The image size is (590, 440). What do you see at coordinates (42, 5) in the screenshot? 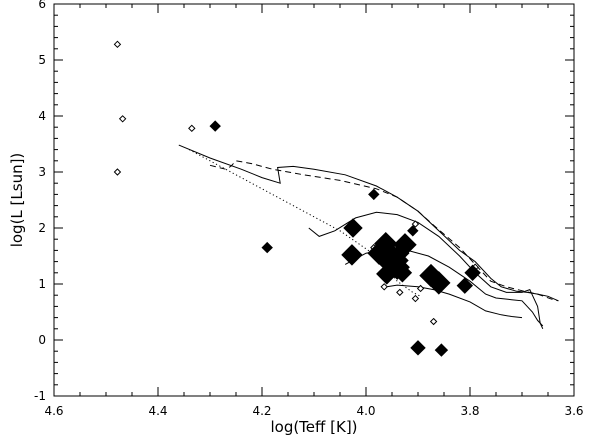
I see `y-tick-label: 6` at bounding box center [42, 5].